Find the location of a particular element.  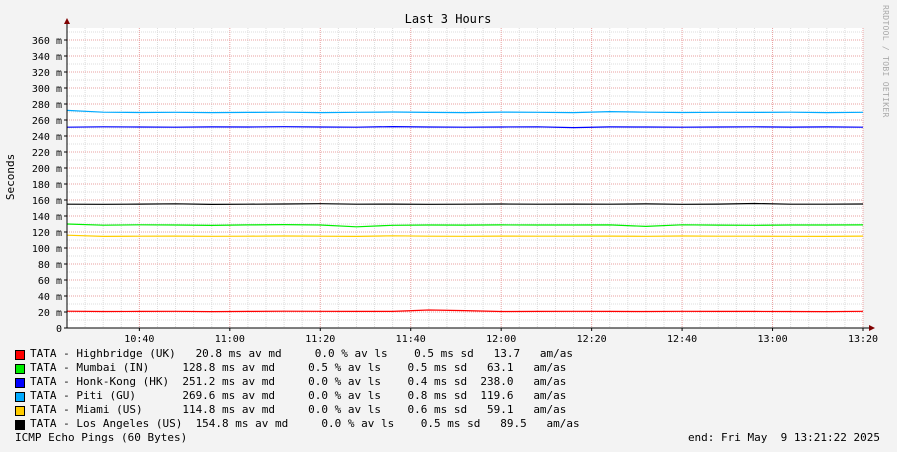

x-tick-label: 12:40 is located at coordinates (682, 339).